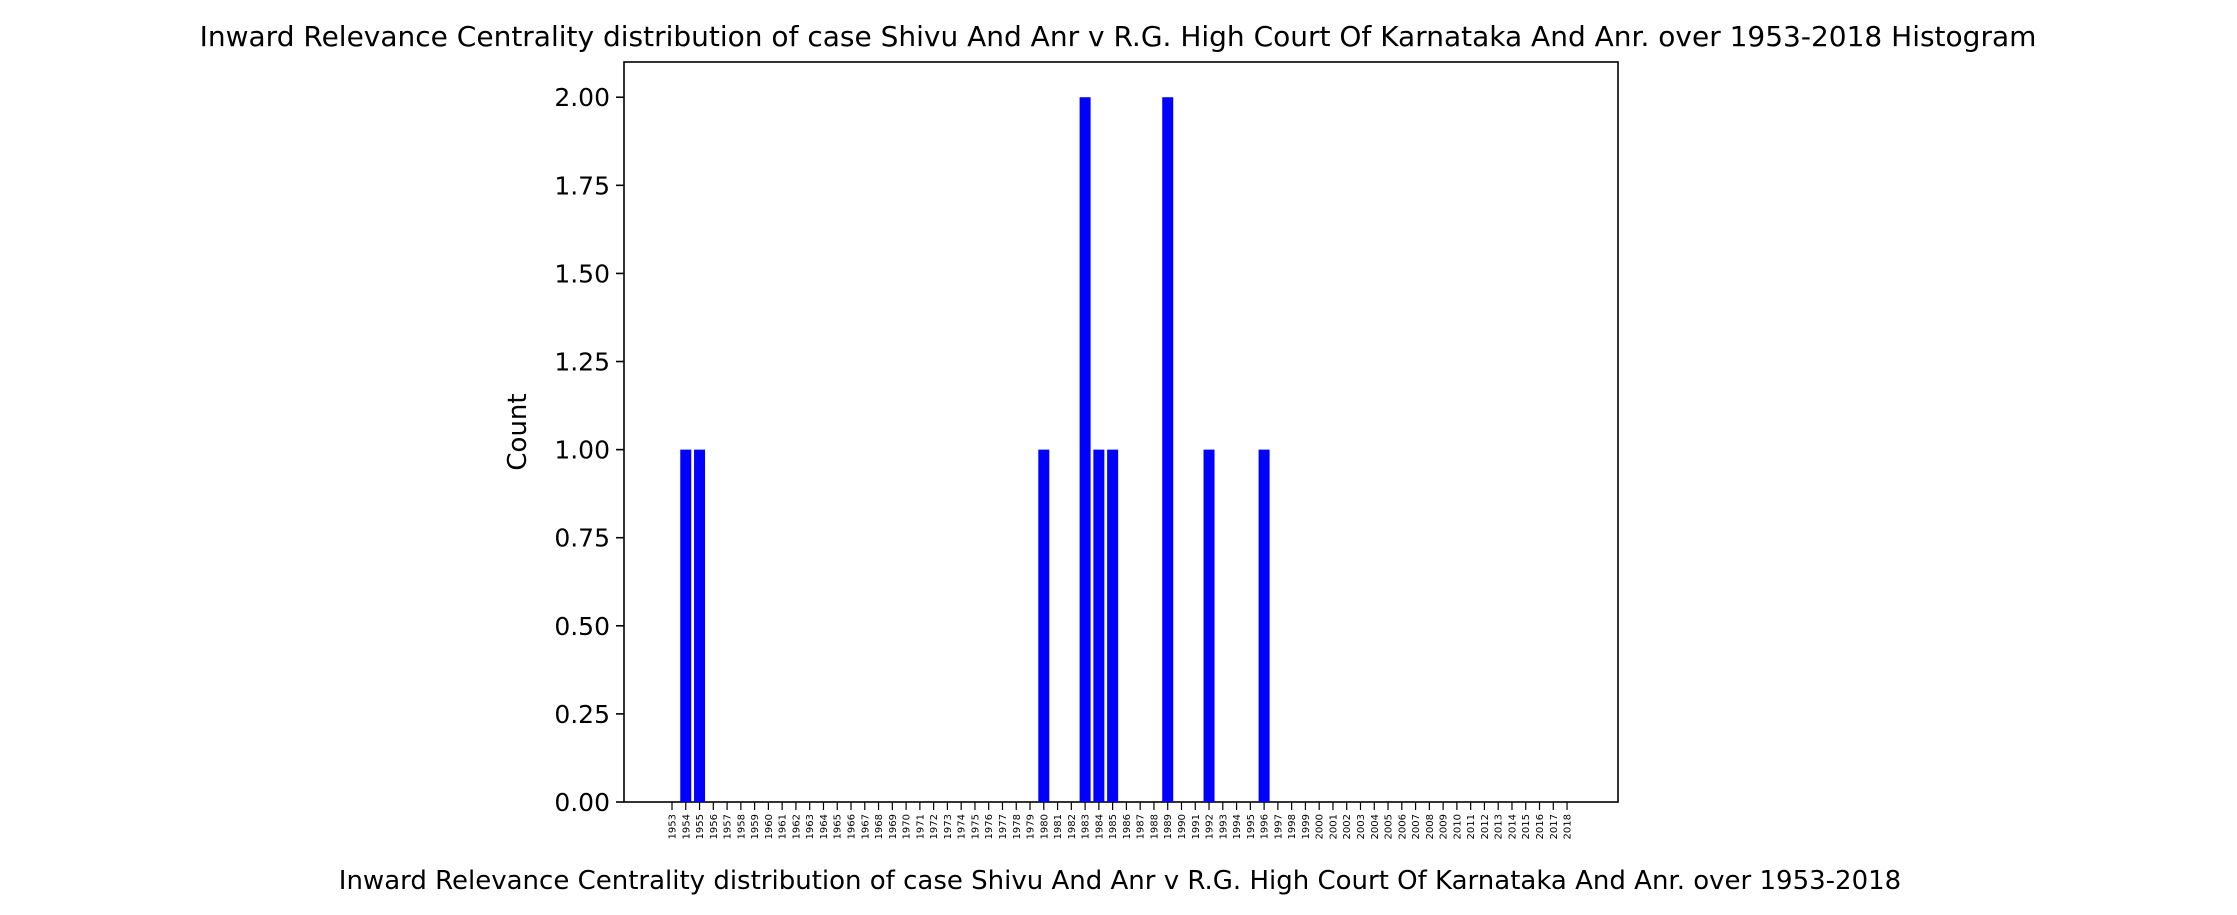  Describe the element at coordinates (1119, 806) in the screenshot. I see `x-axis-ticks` at that location.